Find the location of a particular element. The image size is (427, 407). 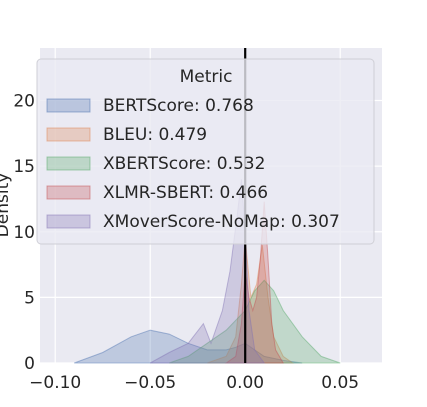

x-tick-label: −0.10 is located at coordinates (55, 383).